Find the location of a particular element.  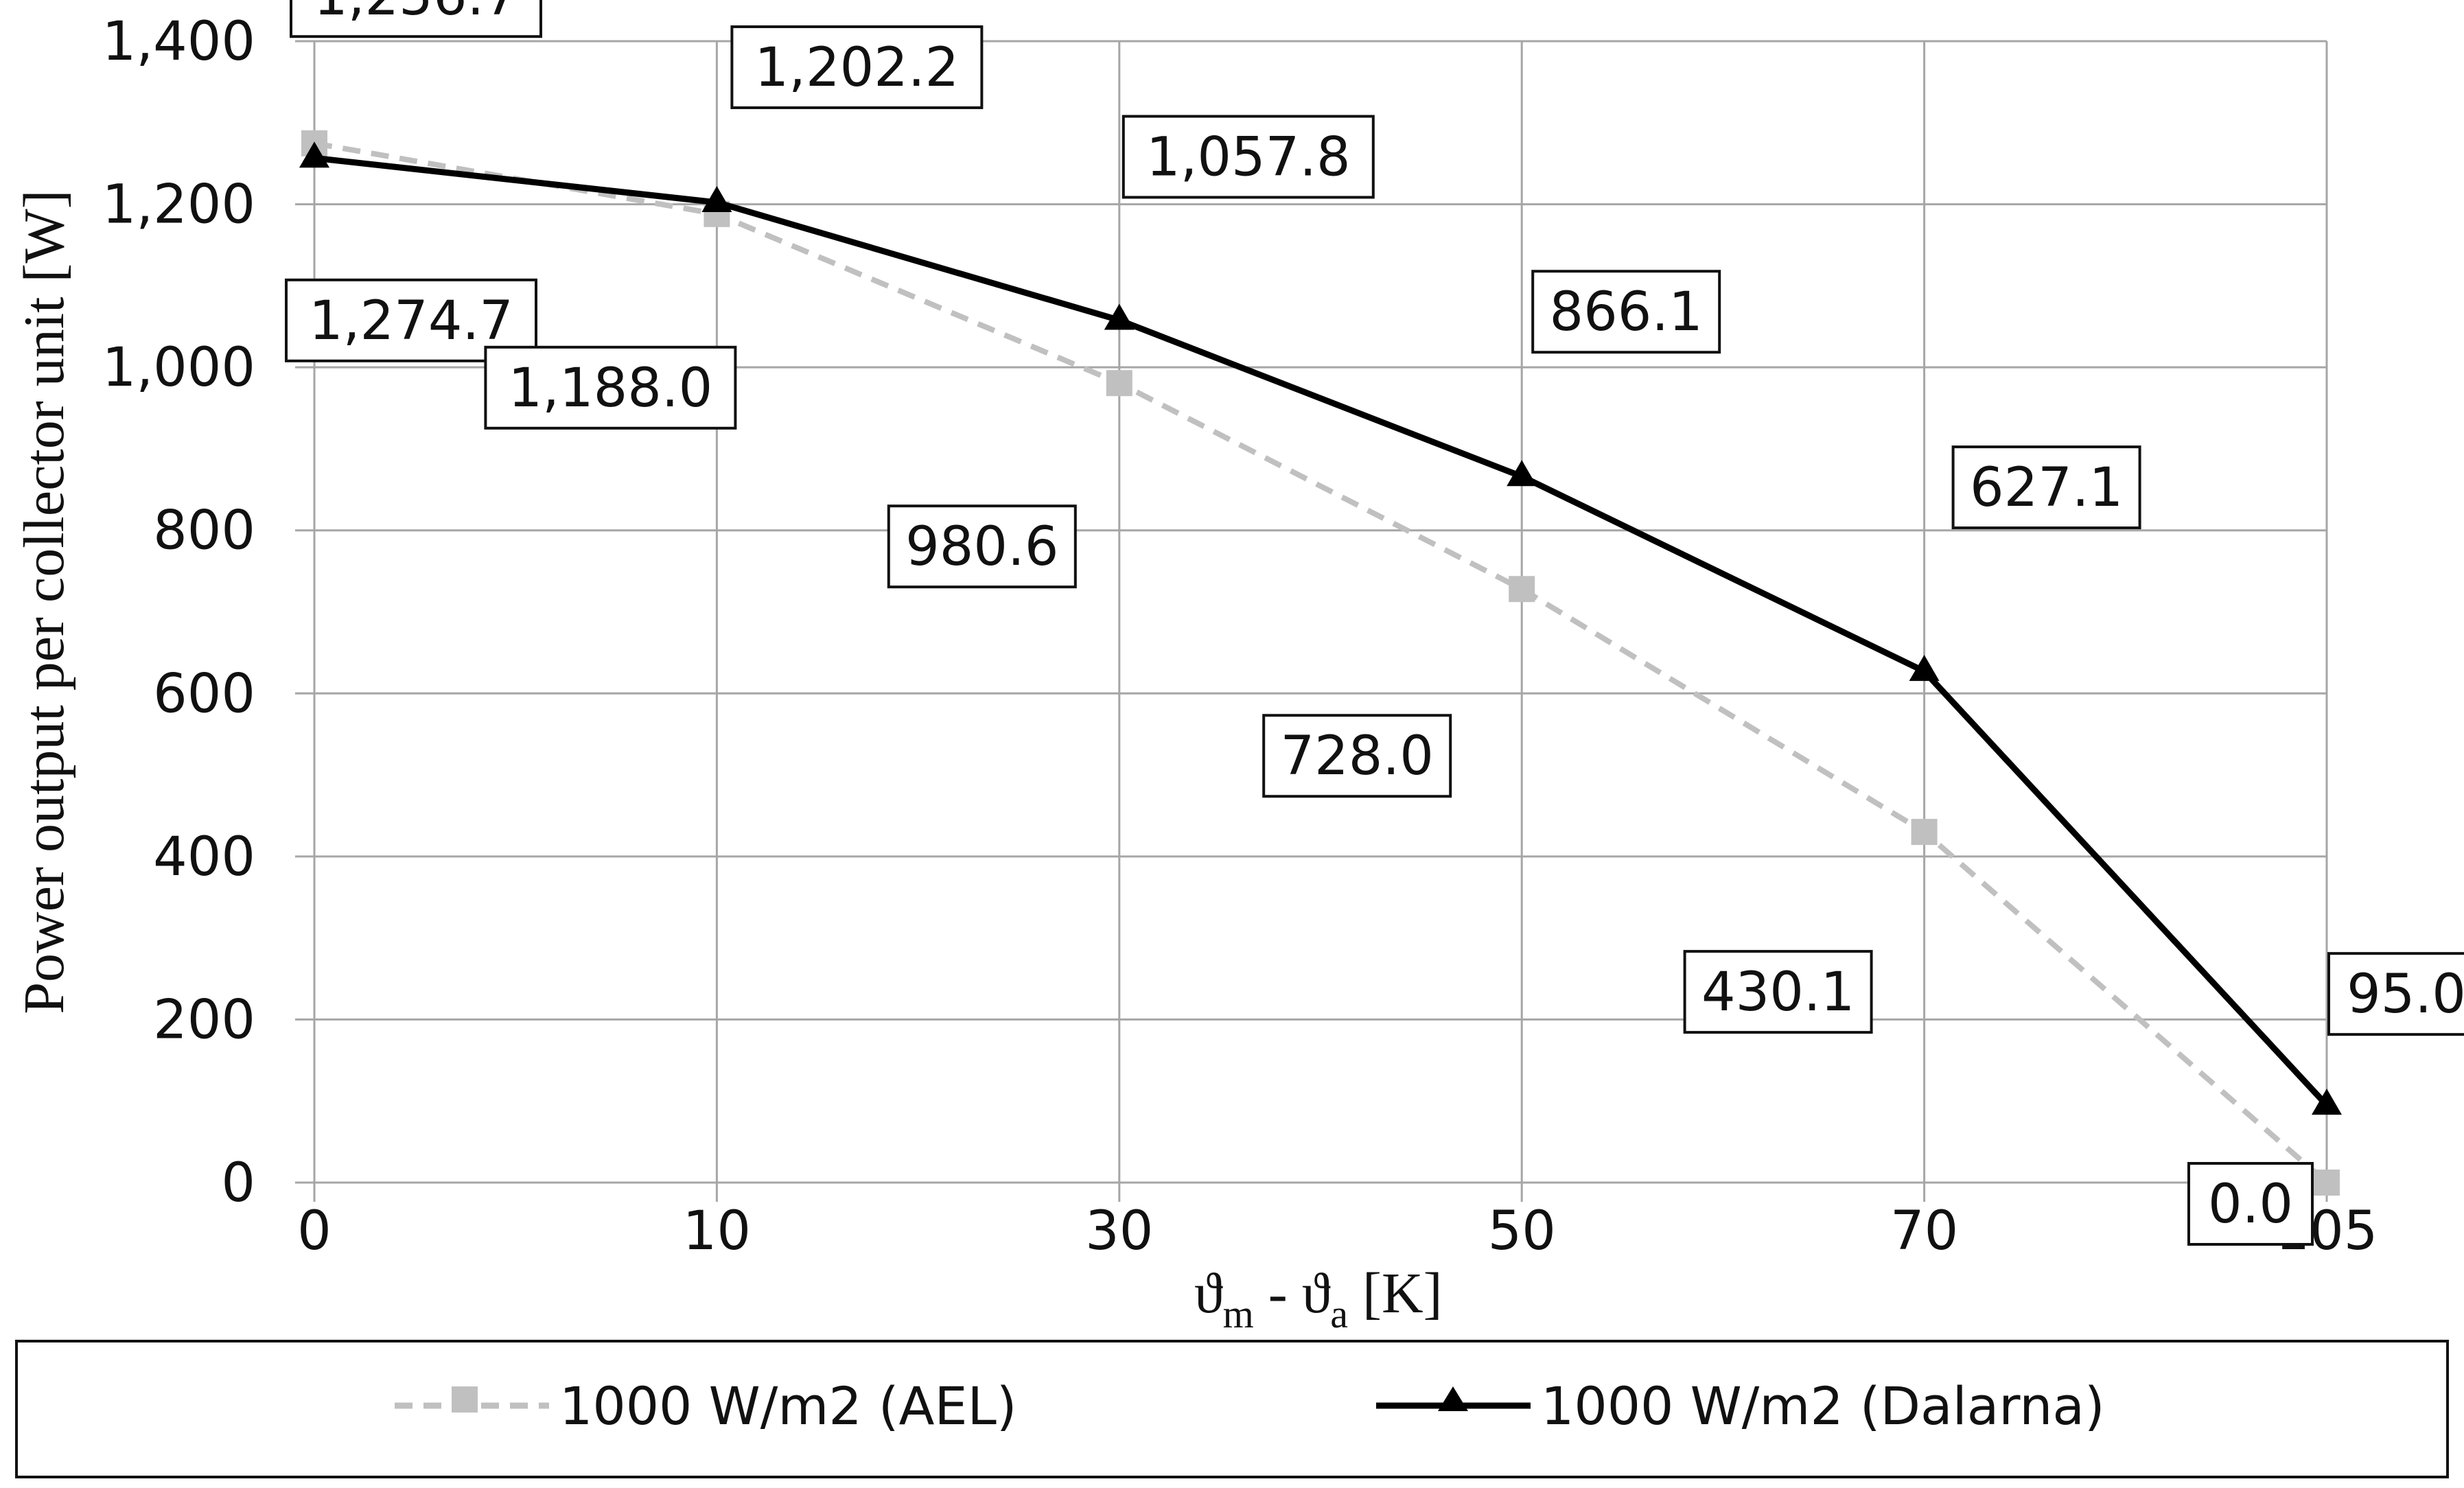

x-tick-label: 70 is located at coordinates (1924, 1231).